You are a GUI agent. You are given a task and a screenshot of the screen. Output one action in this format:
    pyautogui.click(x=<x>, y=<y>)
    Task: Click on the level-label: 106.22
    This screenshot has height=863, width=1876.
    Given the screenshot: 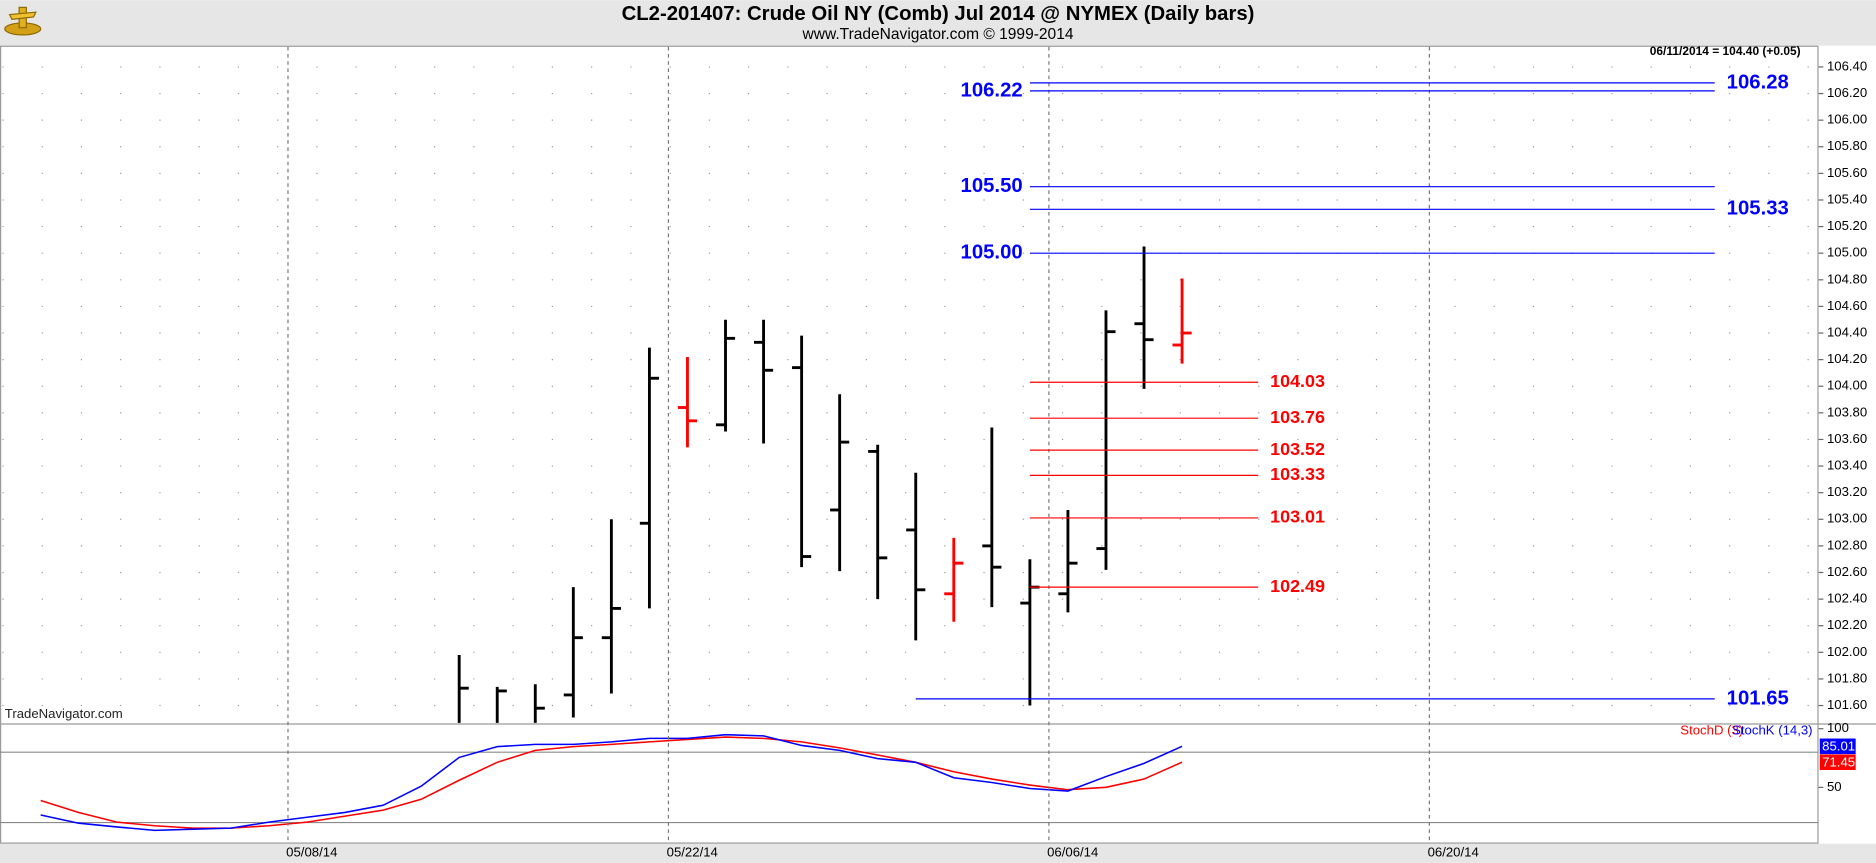 What is the action you would take?
    pyautogui.click(x=992, y=90)
    